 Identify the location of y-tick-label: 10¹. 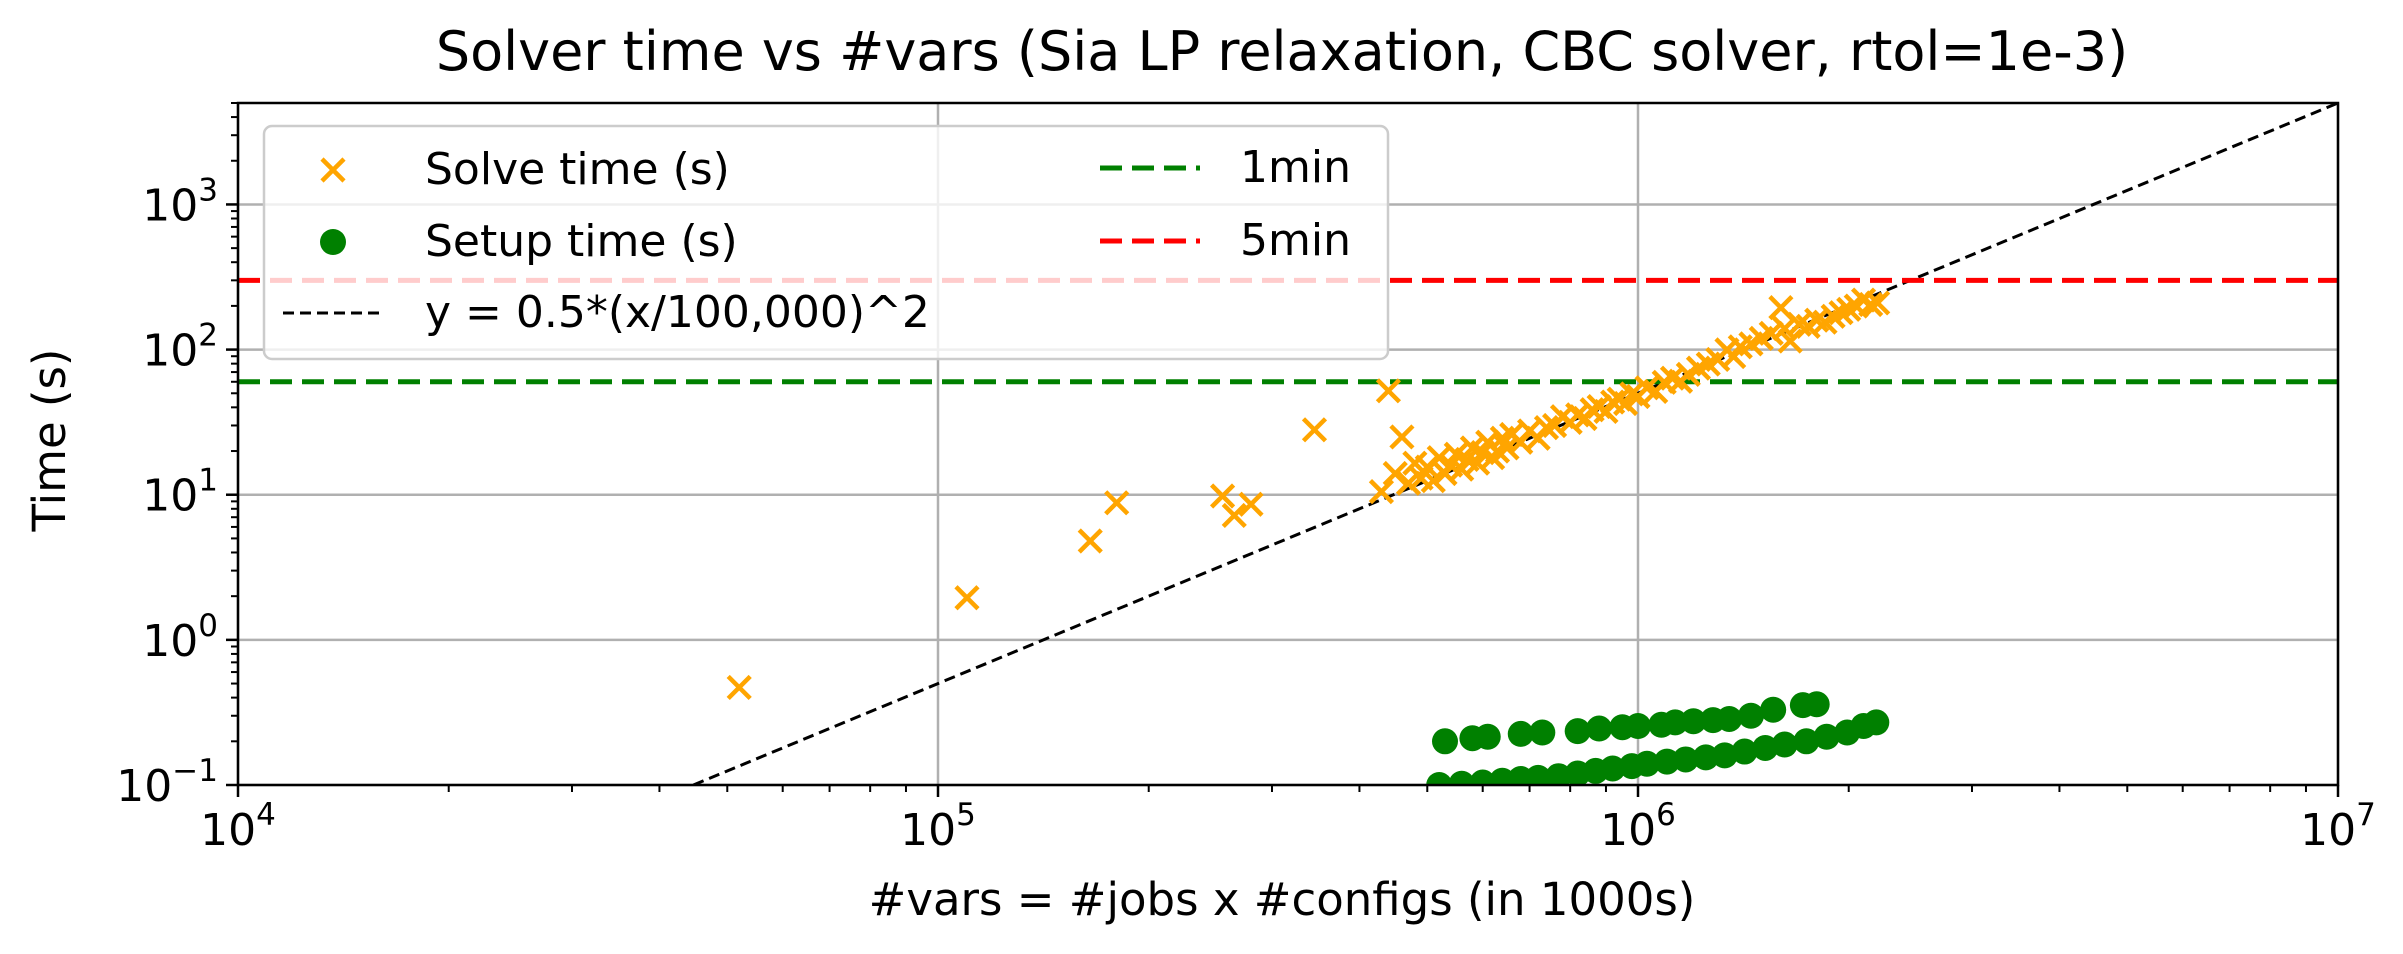
(180, 492).